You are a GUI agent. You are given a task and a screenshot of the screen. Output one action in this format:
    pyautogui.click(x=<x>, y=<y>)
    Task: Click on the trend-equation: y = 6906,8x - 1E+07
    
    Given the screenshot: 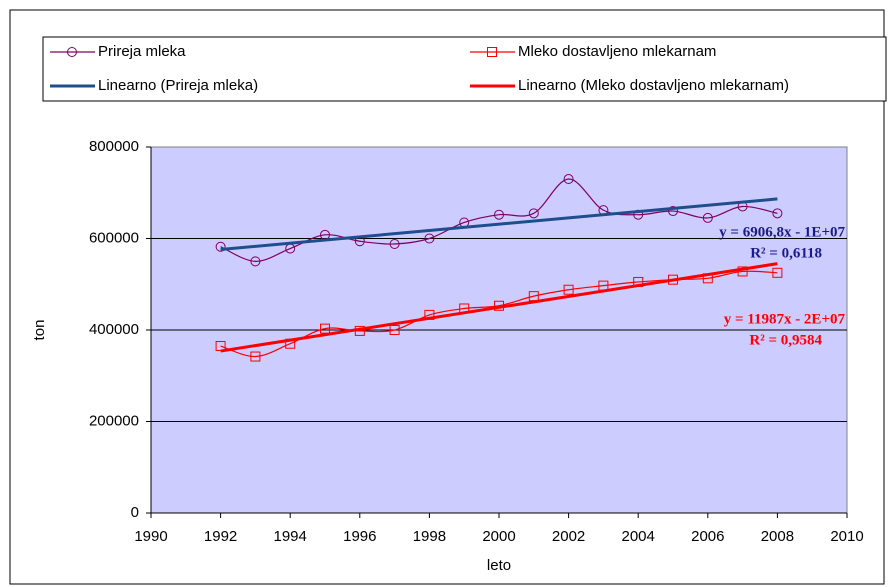 What is the action you would take?
    pyautogui.click(x=782, y=232)
    